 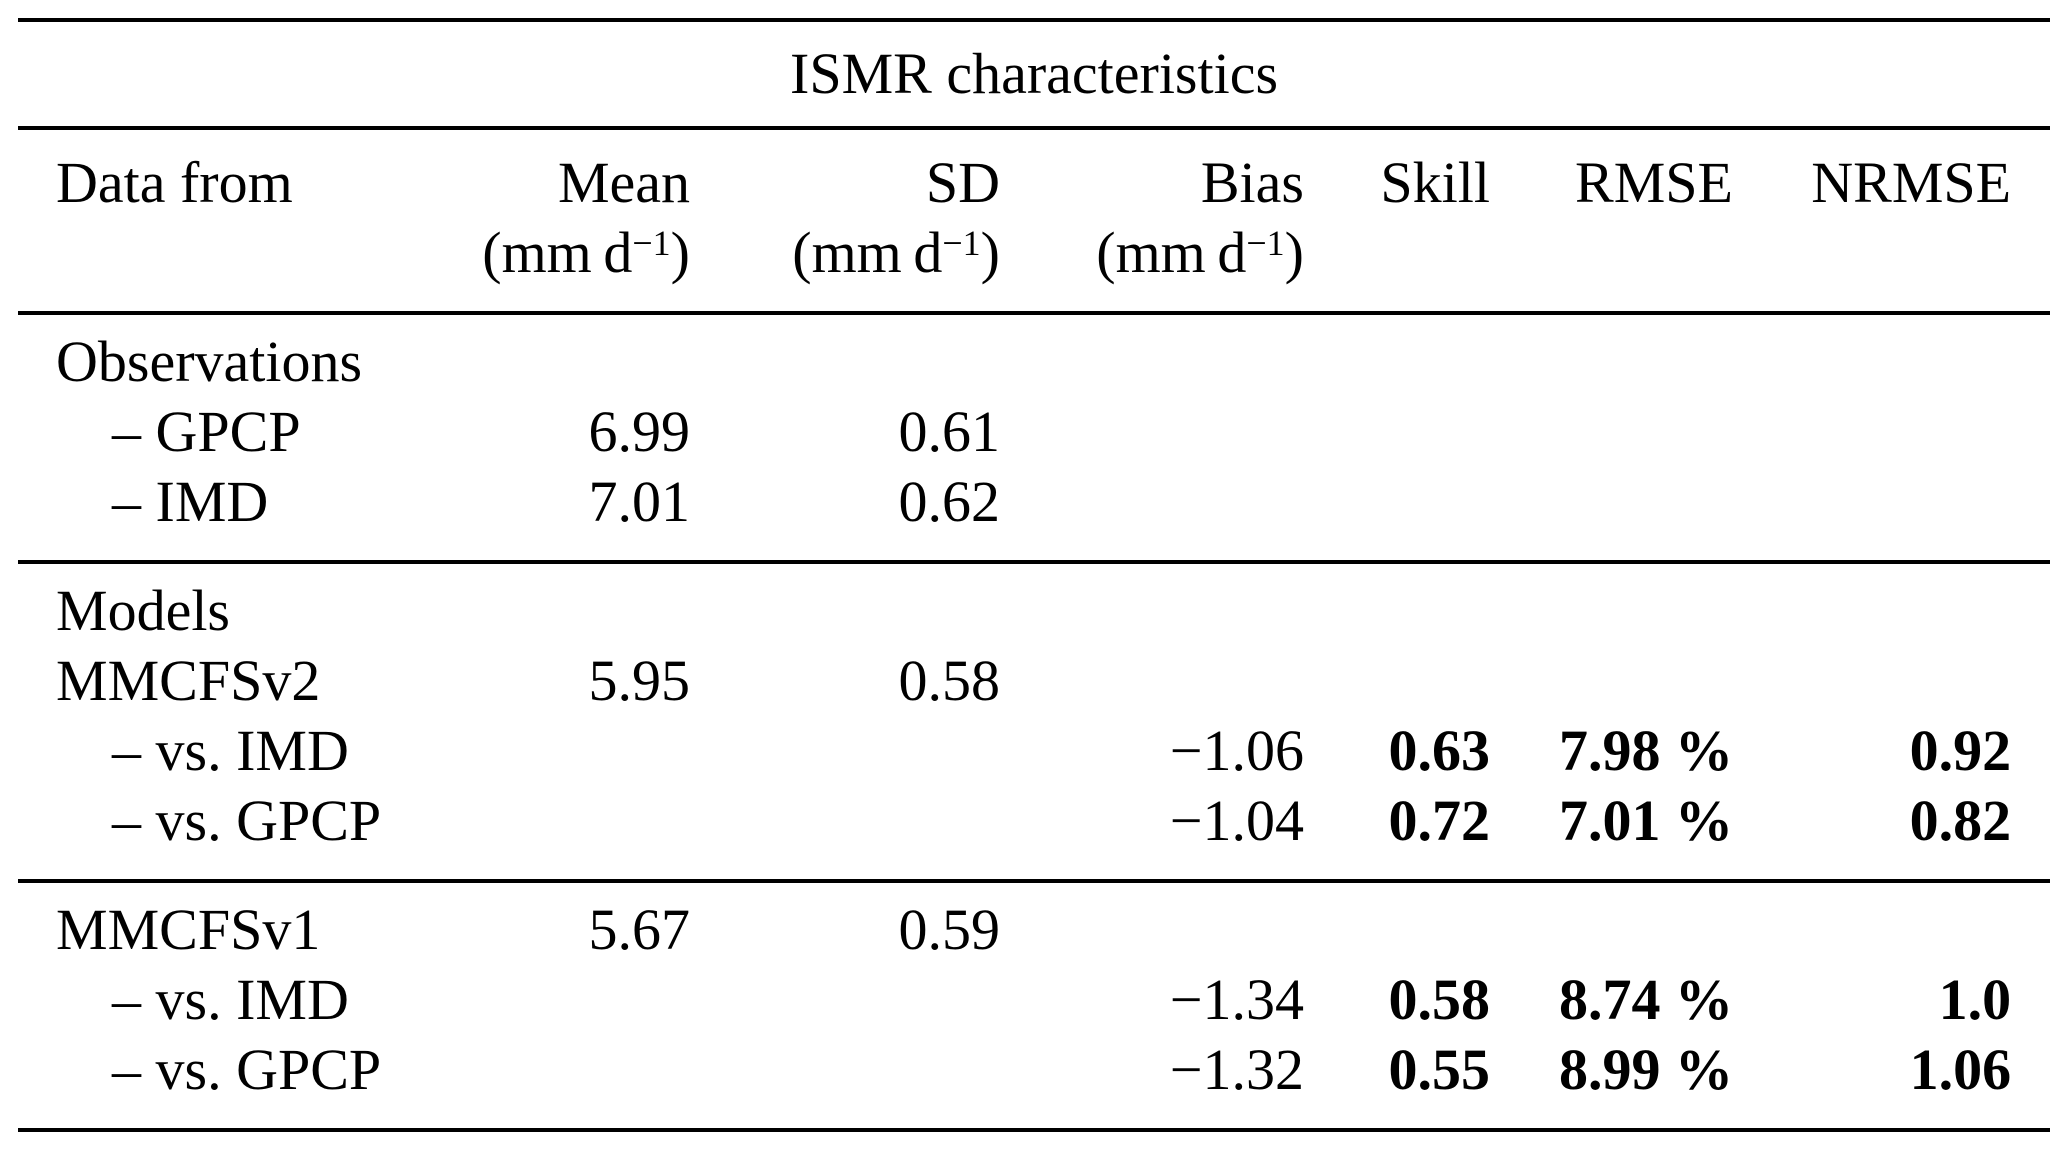 What do you see at coordinates (1034, 1082) in the screenshot?
I see `table-row: – vs. GPCP −1.32 0.55 8.99 % 1.06` at bounding box center [1034, 1082].